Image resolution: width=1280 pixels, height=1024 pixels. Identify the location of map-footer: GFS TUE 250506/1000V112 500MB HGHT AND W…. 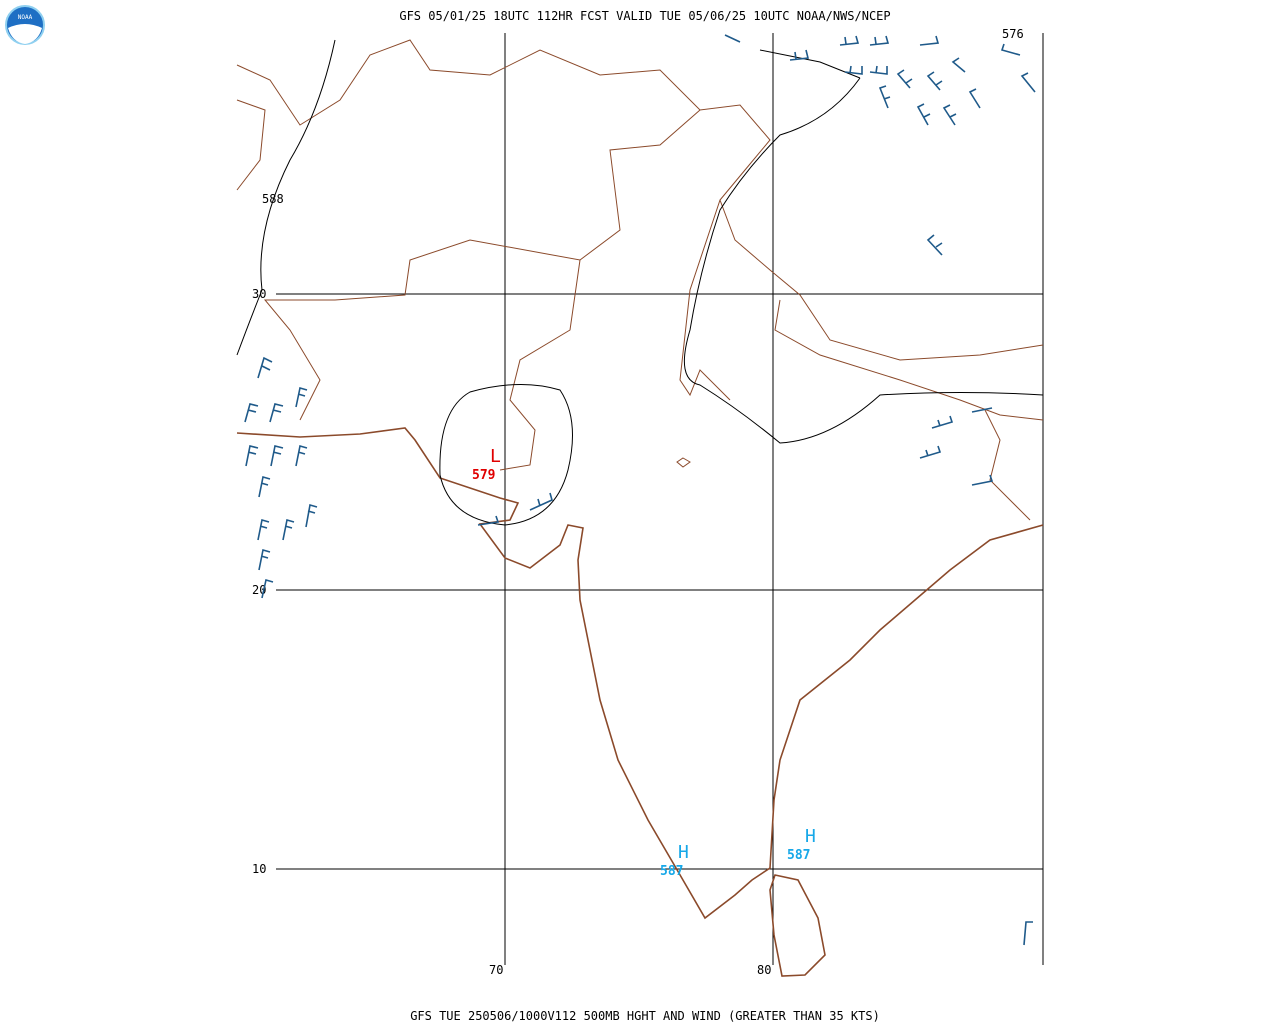
(645, 1016).